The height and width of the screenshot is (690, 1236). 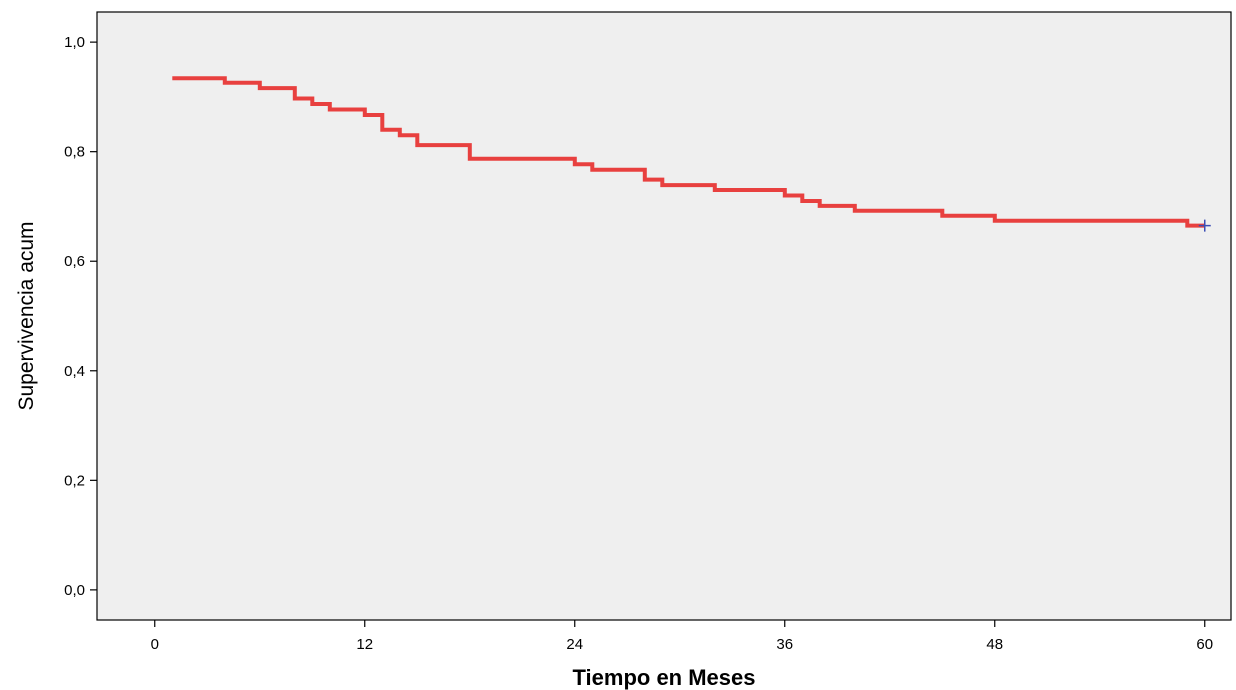 What do you see at coordinates (664, 677) in the screenshot?
I see `x-axis-title: Tiempo en Meses` at bounding box center [664, 677].